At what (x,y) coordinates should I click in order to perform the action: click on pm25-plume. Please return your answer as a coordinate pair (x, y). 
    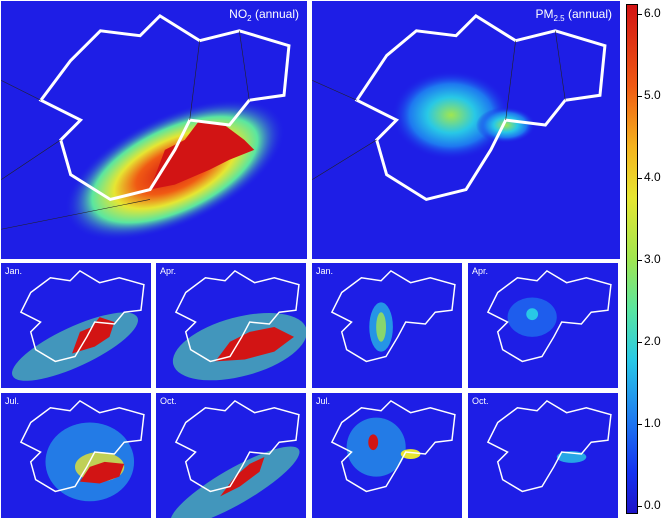
    Looking at the image, I should click on (451, 115).